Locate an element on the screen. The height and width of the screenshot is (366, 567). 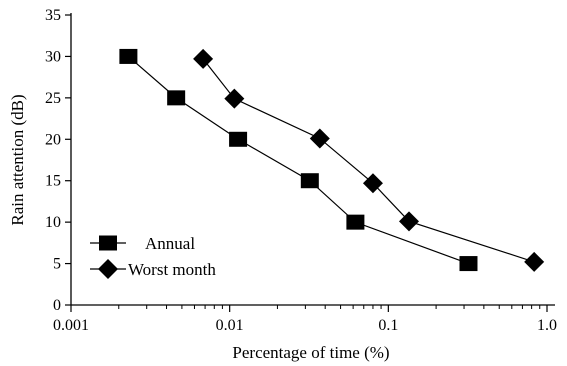
legend-label: Worst month is located at coordinates (172, 269).